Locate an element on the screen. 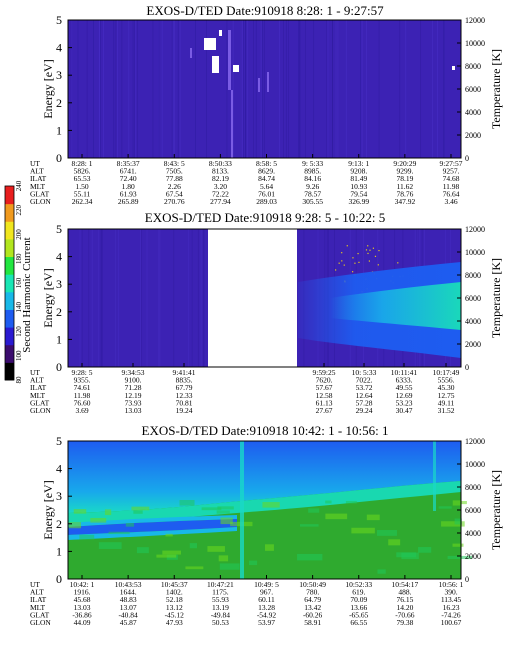 The image size is (505, 649). energy-tick-label: 0 is located at coordinates (59, 158).